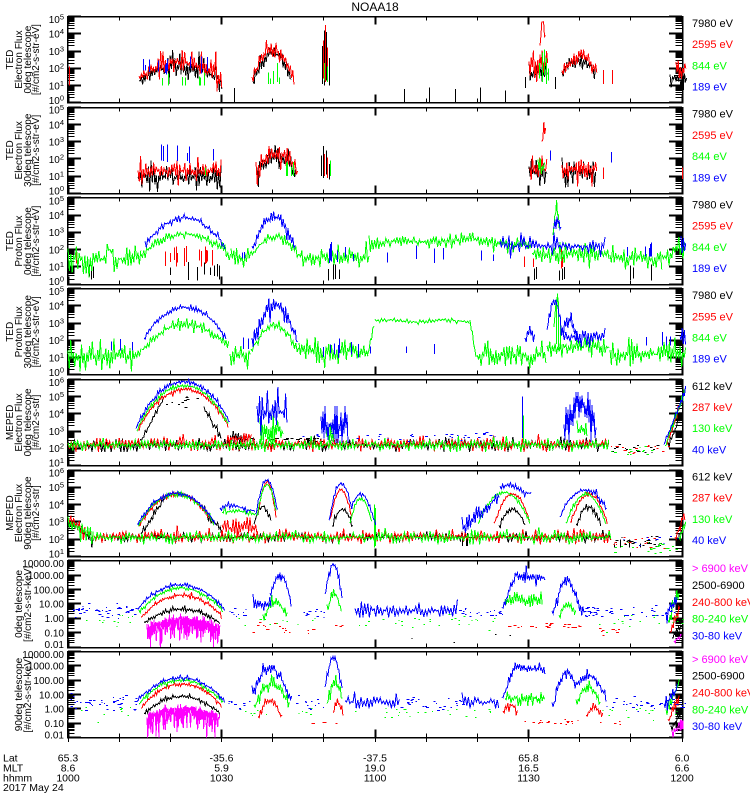  Describe the element at coordinates (375, 769) in the screenshot. I see `svg-text: 19.0` at that location.